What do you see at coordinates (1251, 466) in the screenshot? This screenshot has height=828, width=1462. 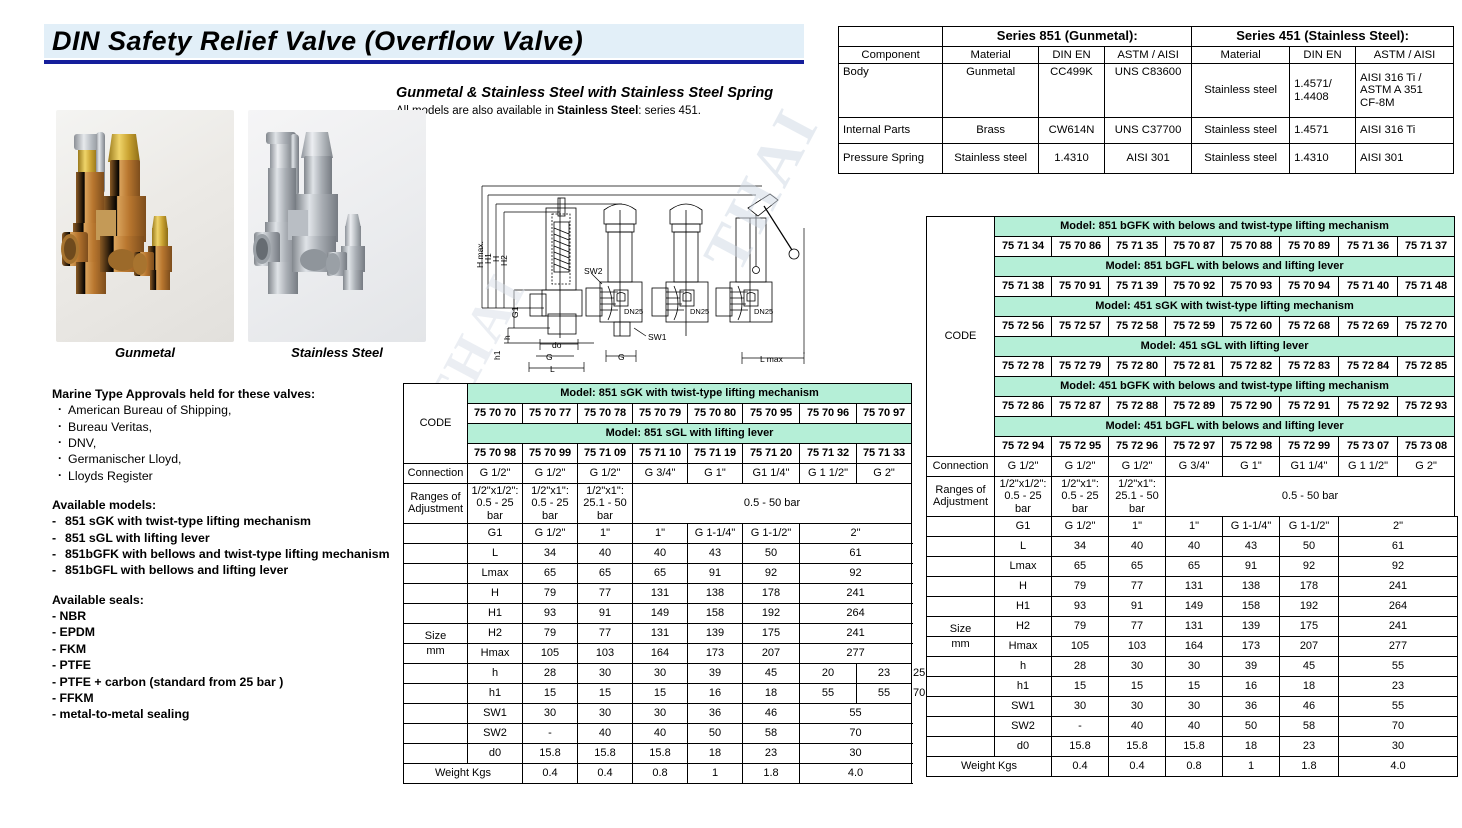 I see `right-connection: G 1"` at bounding box center [1251, 466].